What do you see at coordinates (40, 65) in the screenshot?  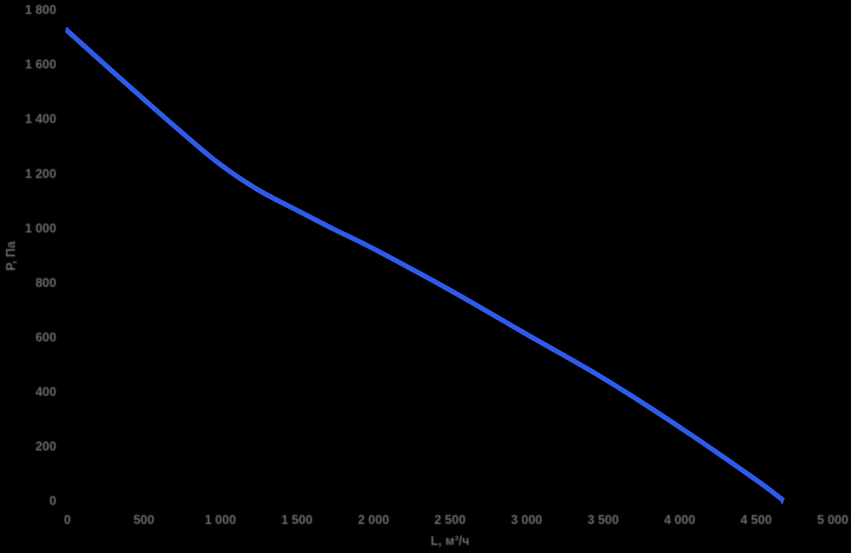 I see `svg-text: 1 600` at bounding box center [40, 65].